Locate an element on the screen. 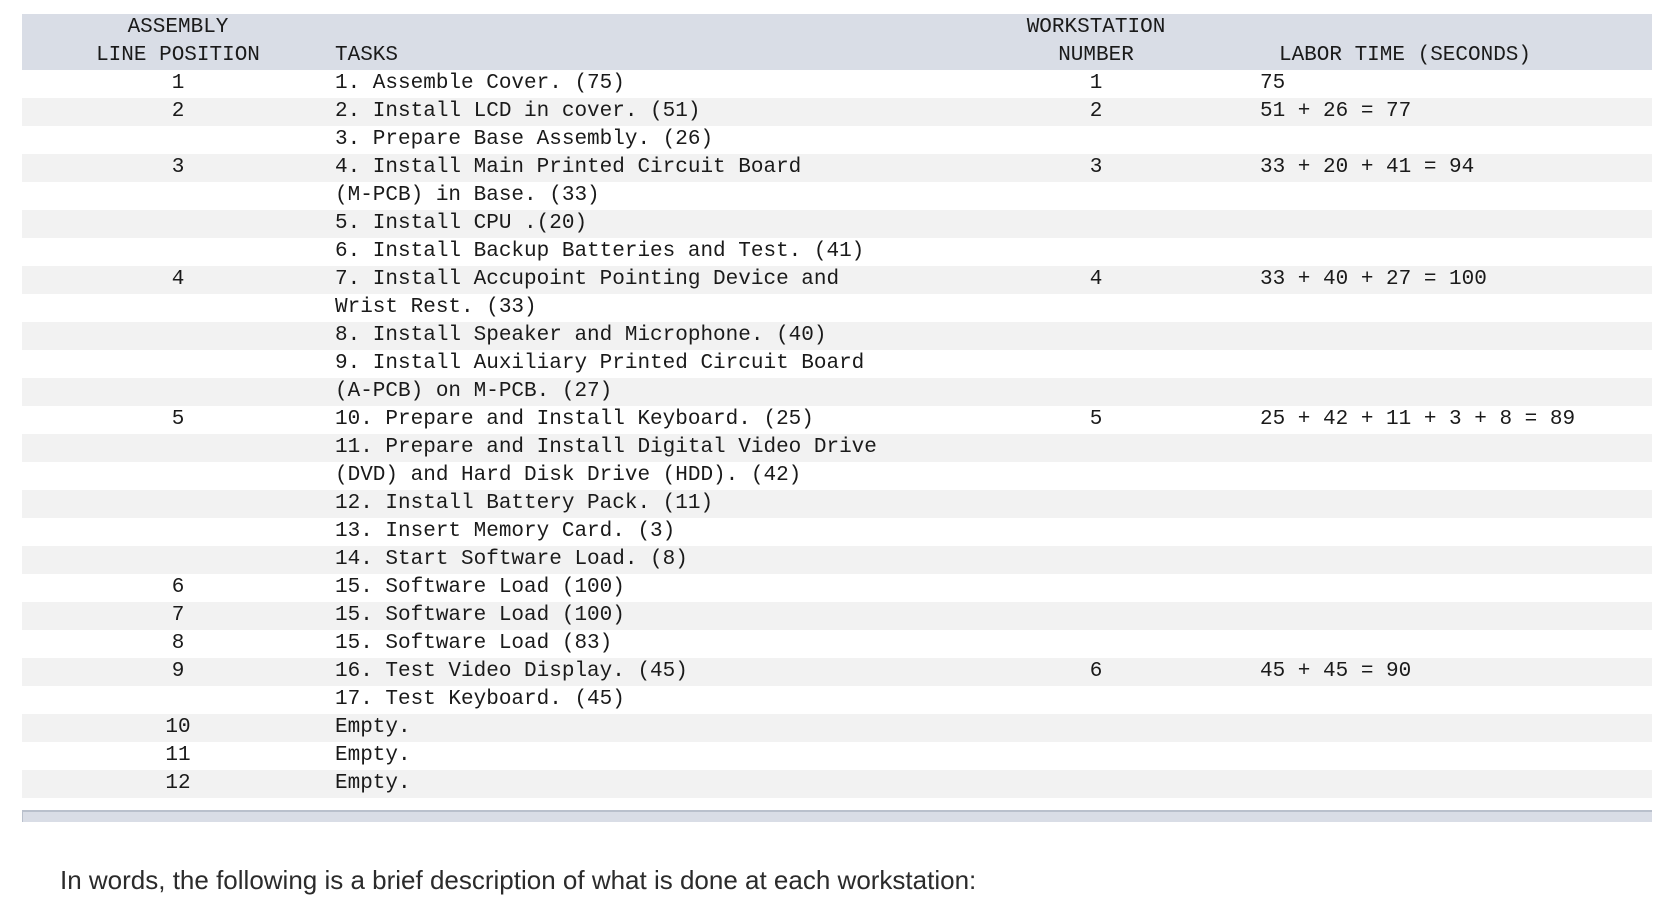 This screenshot has height=918, width=1672. assembly-position-cell: 12 is located at coordinates (178, 783).